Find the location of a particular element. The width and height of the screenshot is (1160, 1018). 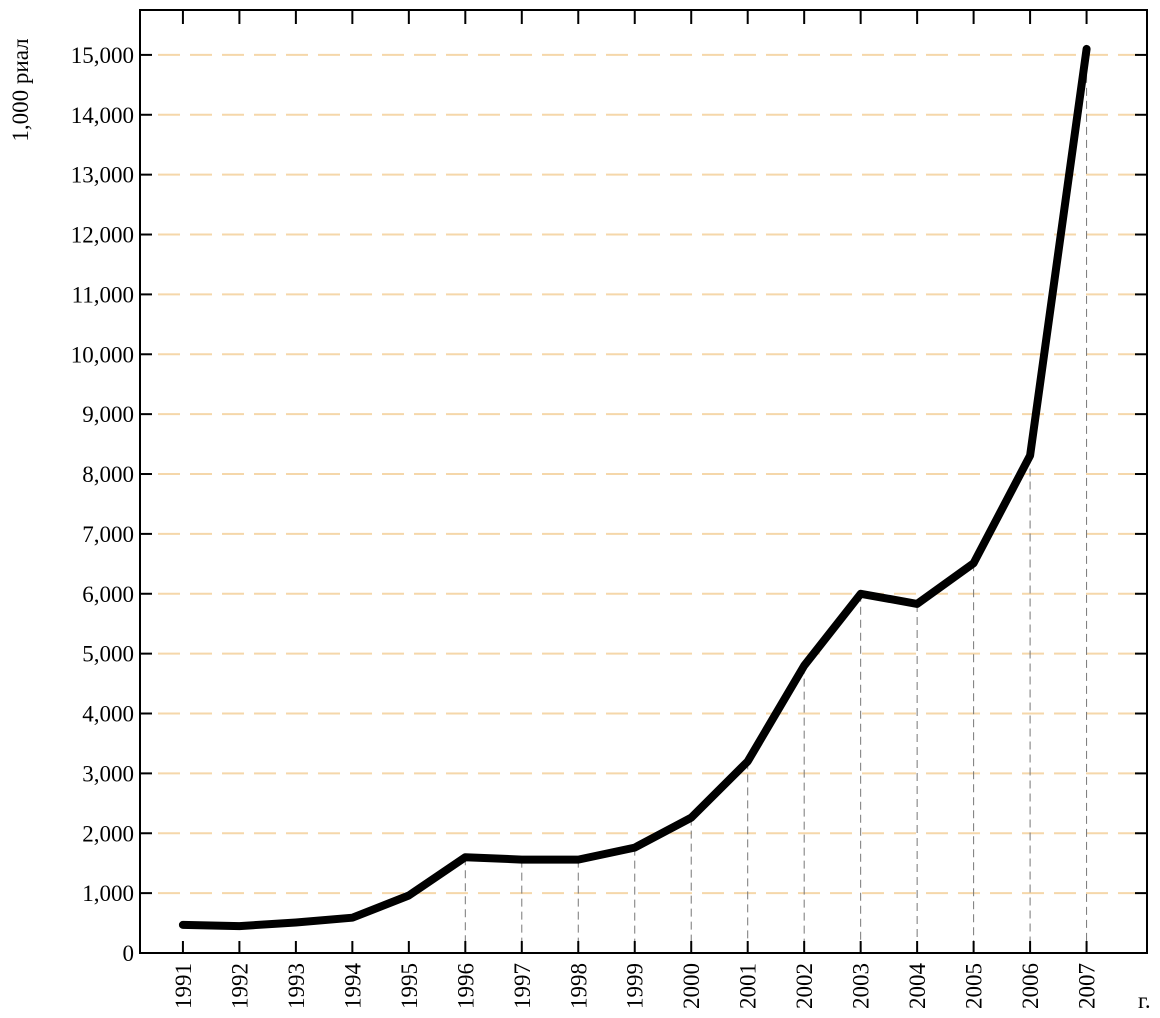

x-tick-label: 2000 is located at coordinates (691, 986).